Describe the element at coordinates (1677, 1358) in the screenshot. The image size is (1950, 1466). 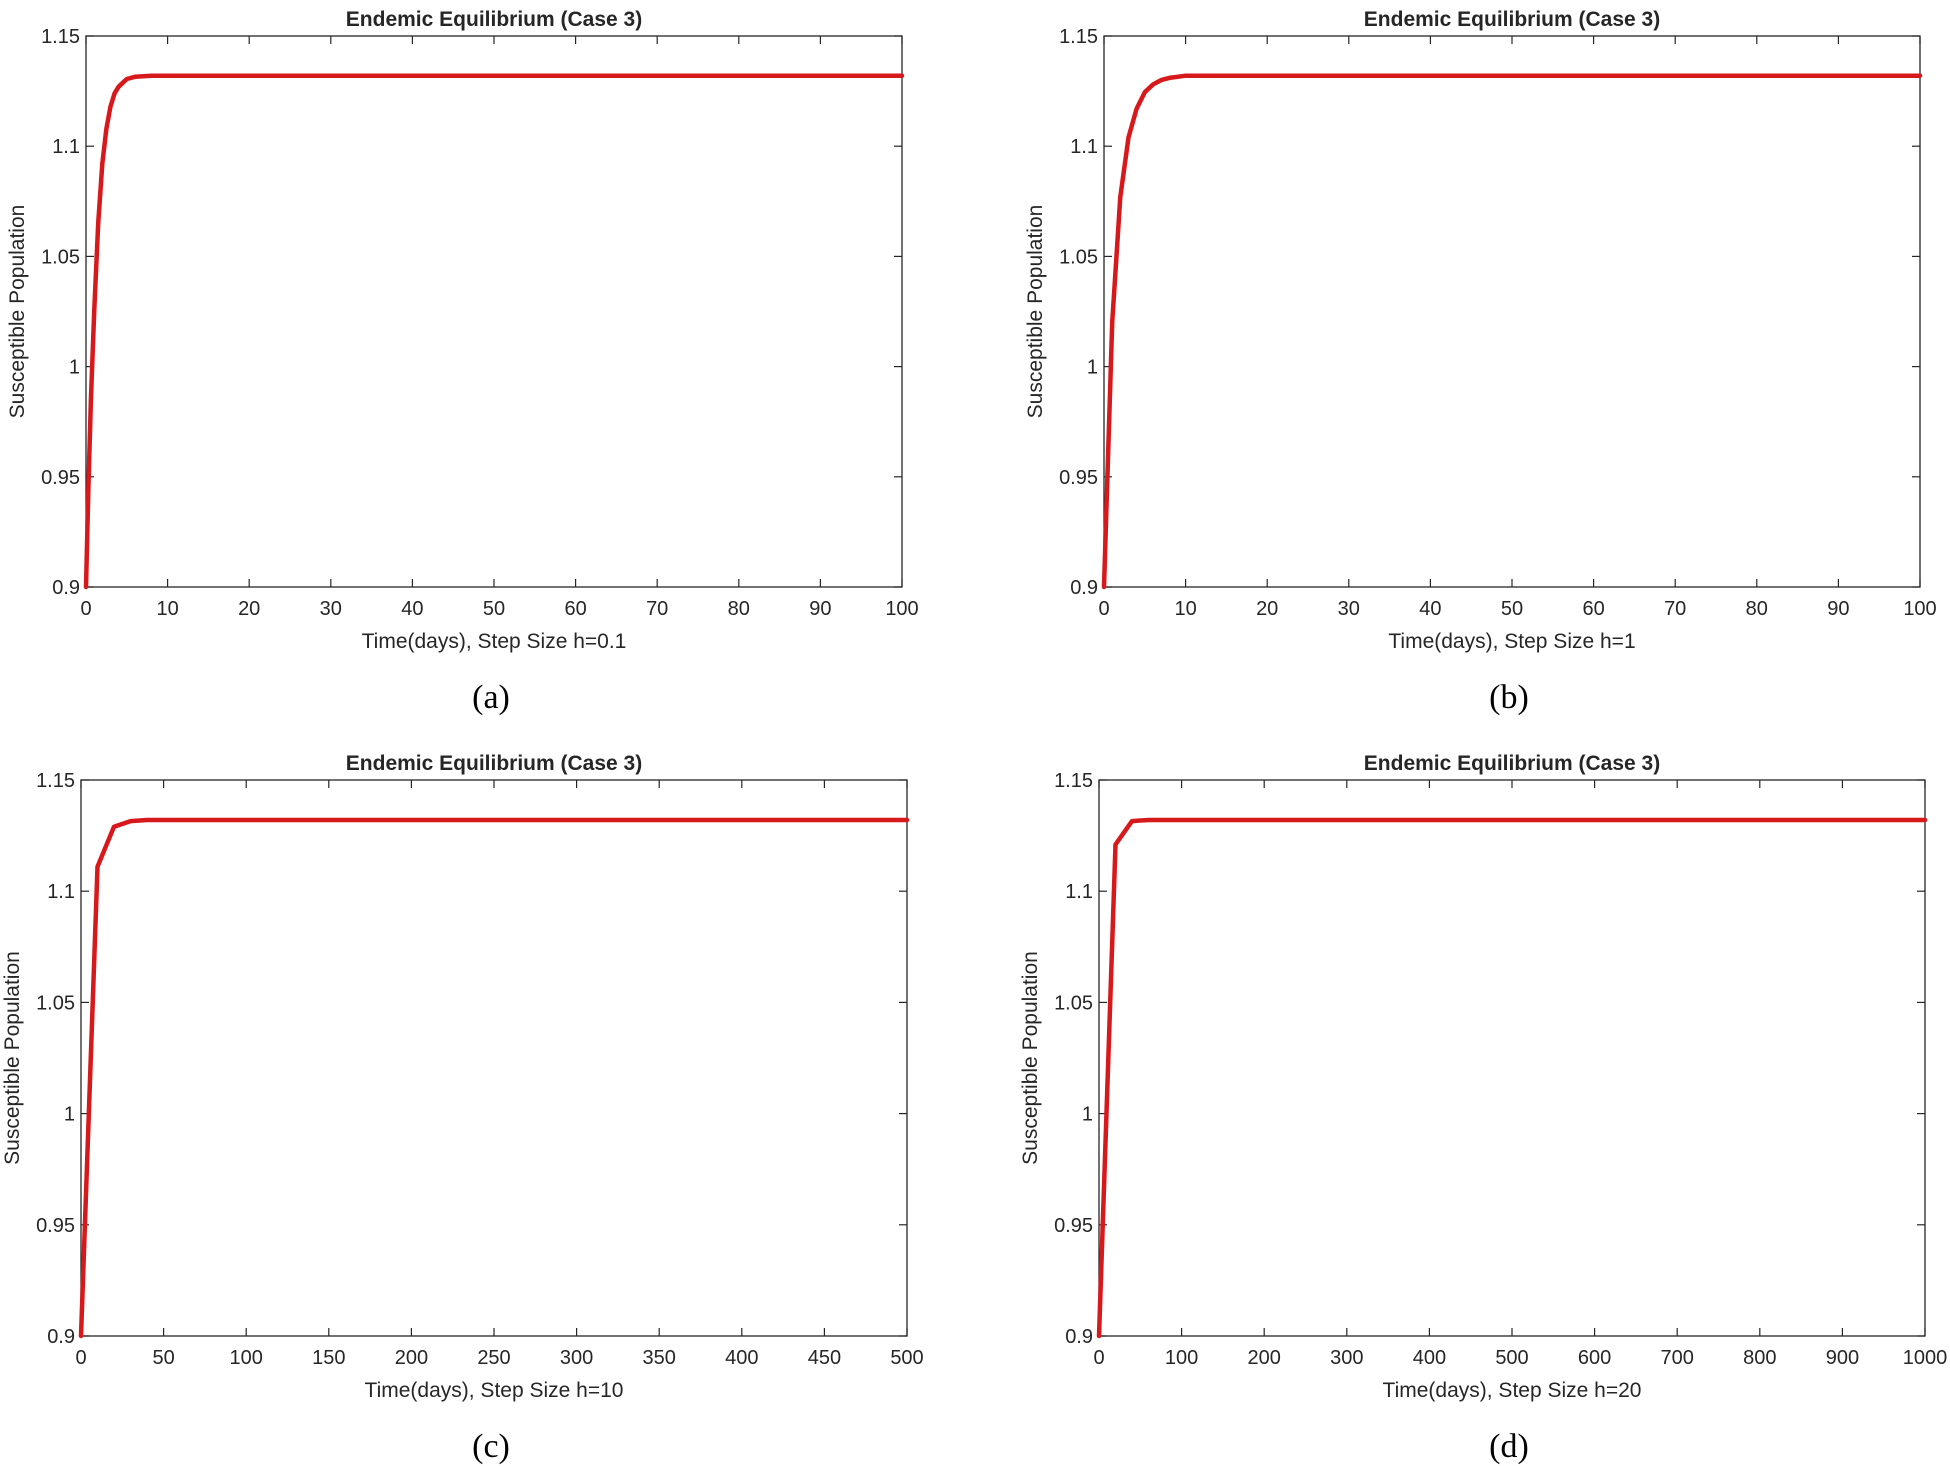
I see `x-tick-label: 700` at that location.